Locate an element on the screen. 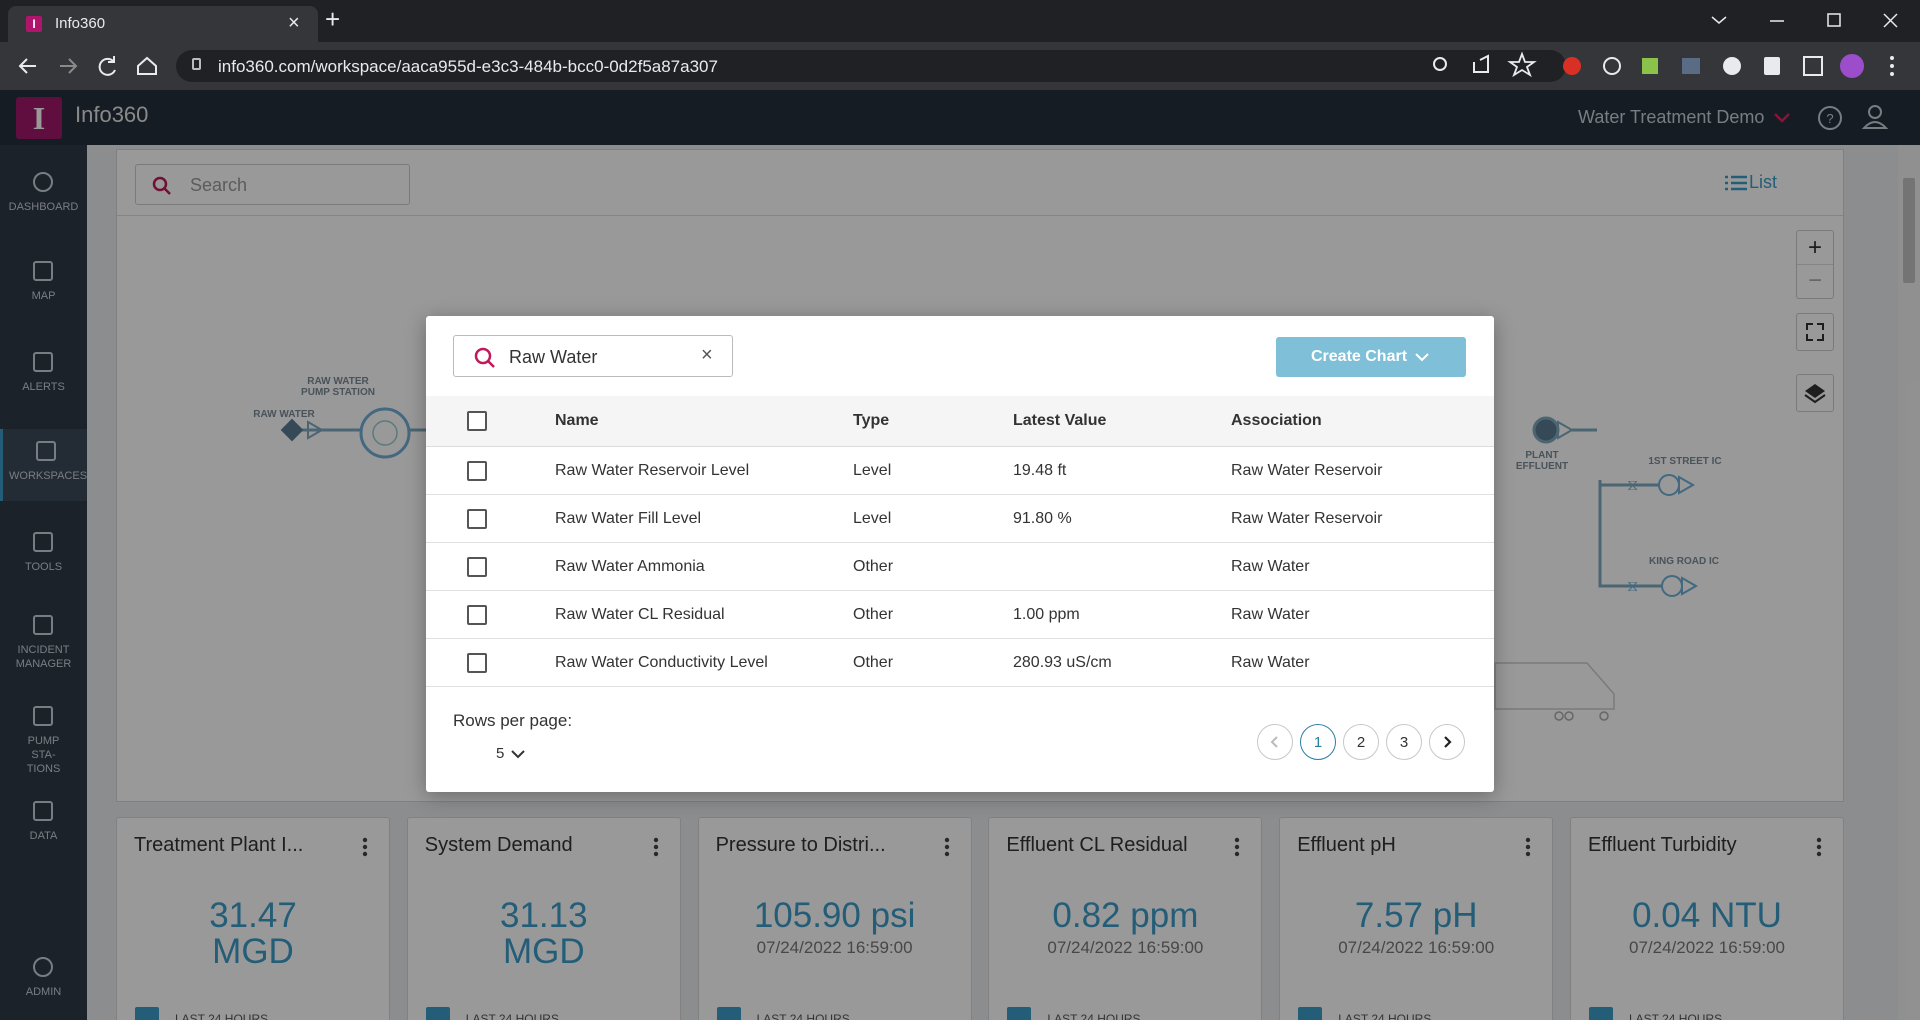 This screenshot has height=1020, width=1920. page-button: 3 is located at coordinates (1404, 742).